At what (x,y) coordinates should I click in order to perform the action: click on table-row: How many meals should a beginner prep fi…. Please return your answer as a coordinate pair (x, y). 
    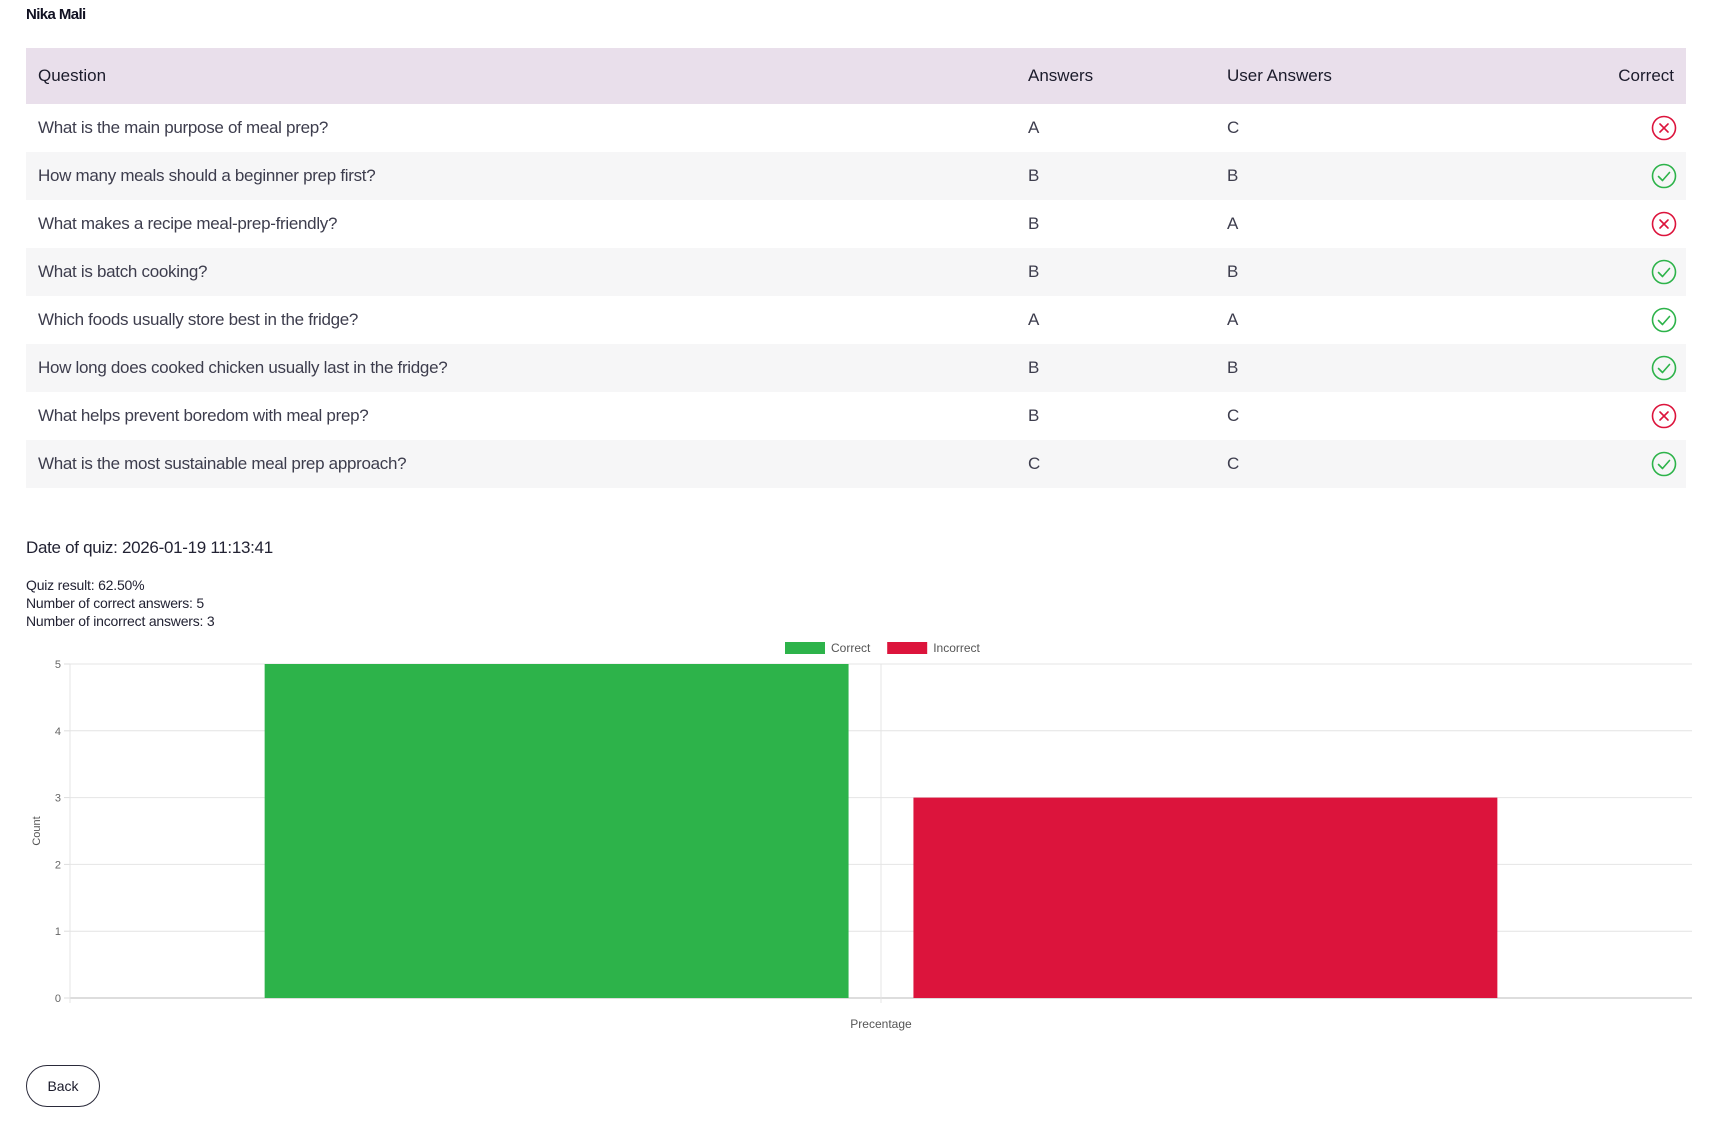
    Looking at the image, I should click on (856, 176).